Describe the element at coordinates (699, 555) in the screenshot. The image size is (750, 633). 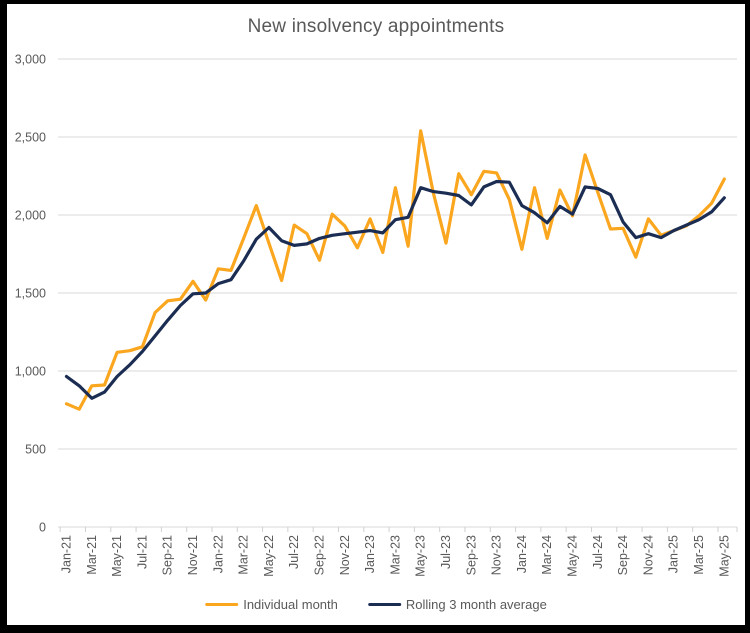
I see `x-tick-label: Mar-25` at that location.